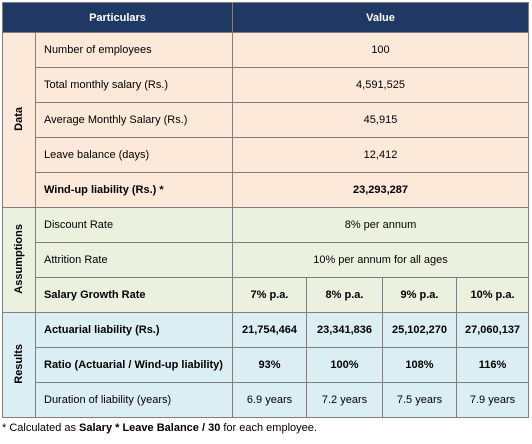 Image resolution: width=532 pixels, height=444 pixels. I want to click on label-cell: Discount Rate, so click(134, 225).